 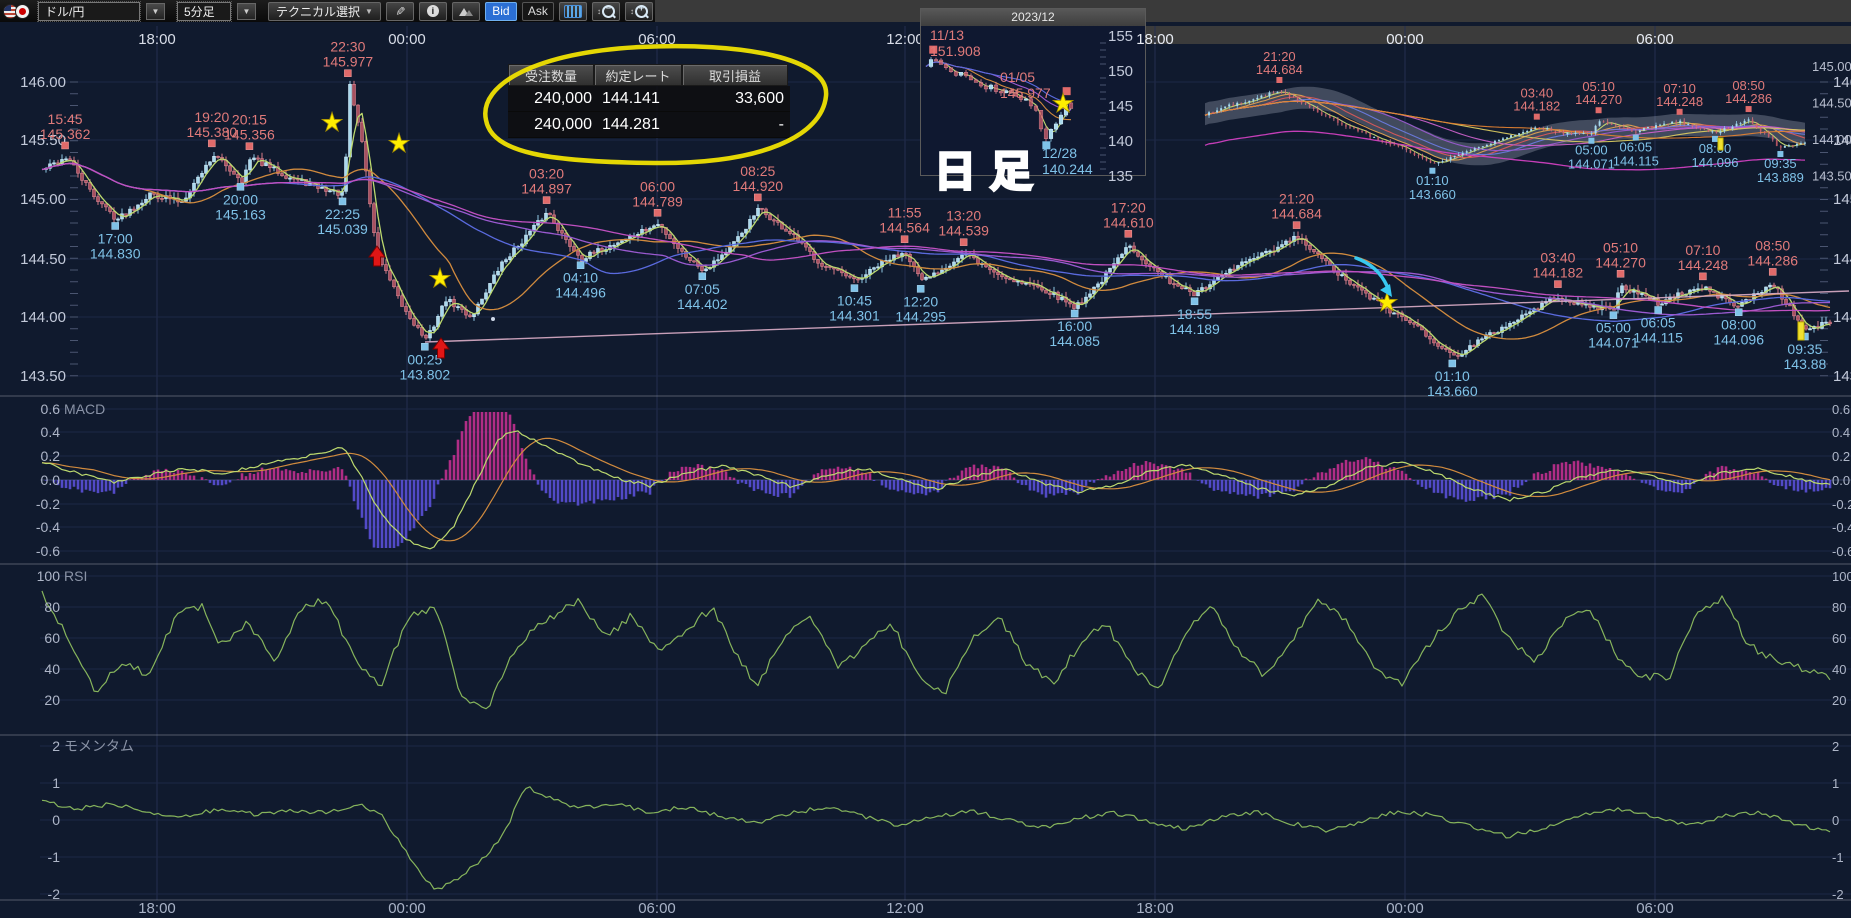 What do you see at coordinates (84, 409) in the screenshot?
I see `svg-text: MACD` at bounding box center [84, 409].